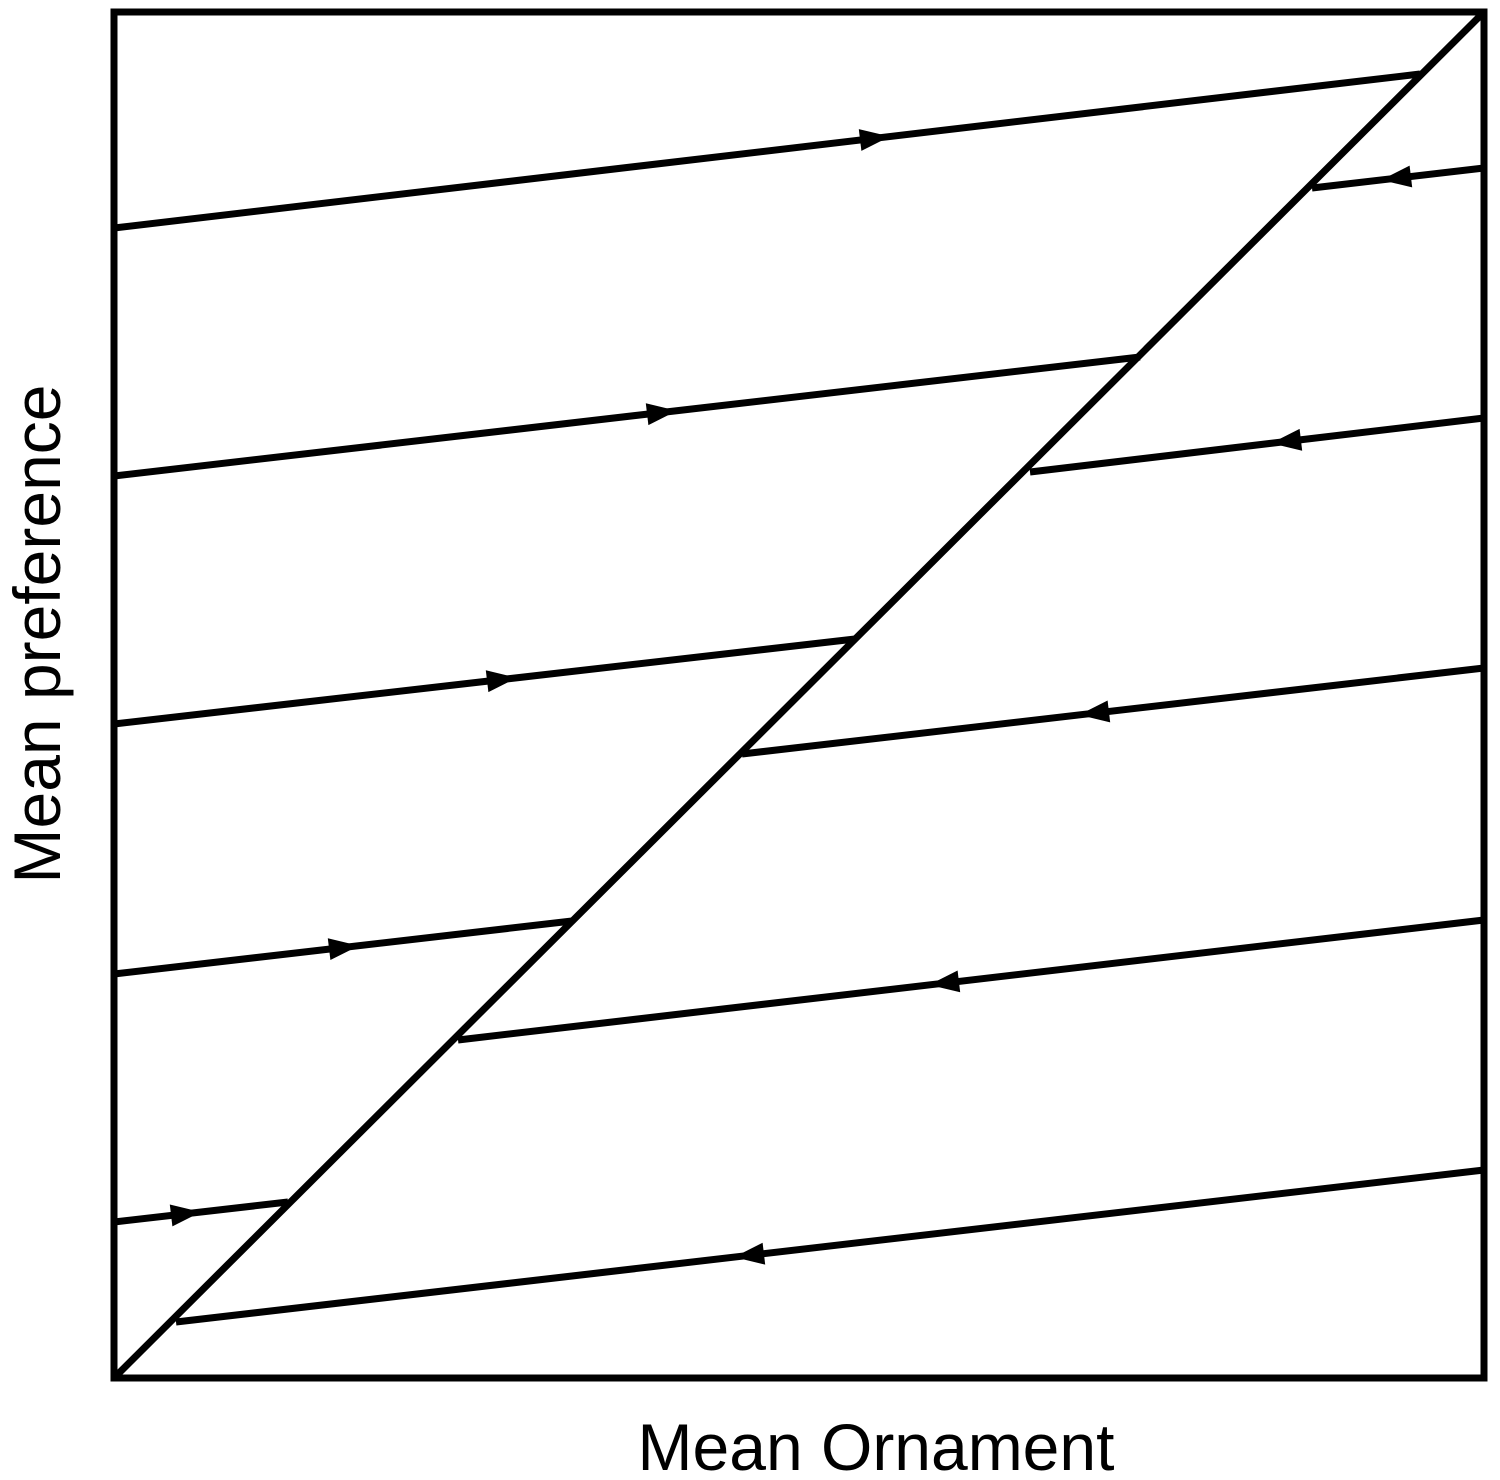  I want to click on x-axis-label: Mean Ornament, so click(876, 1445).